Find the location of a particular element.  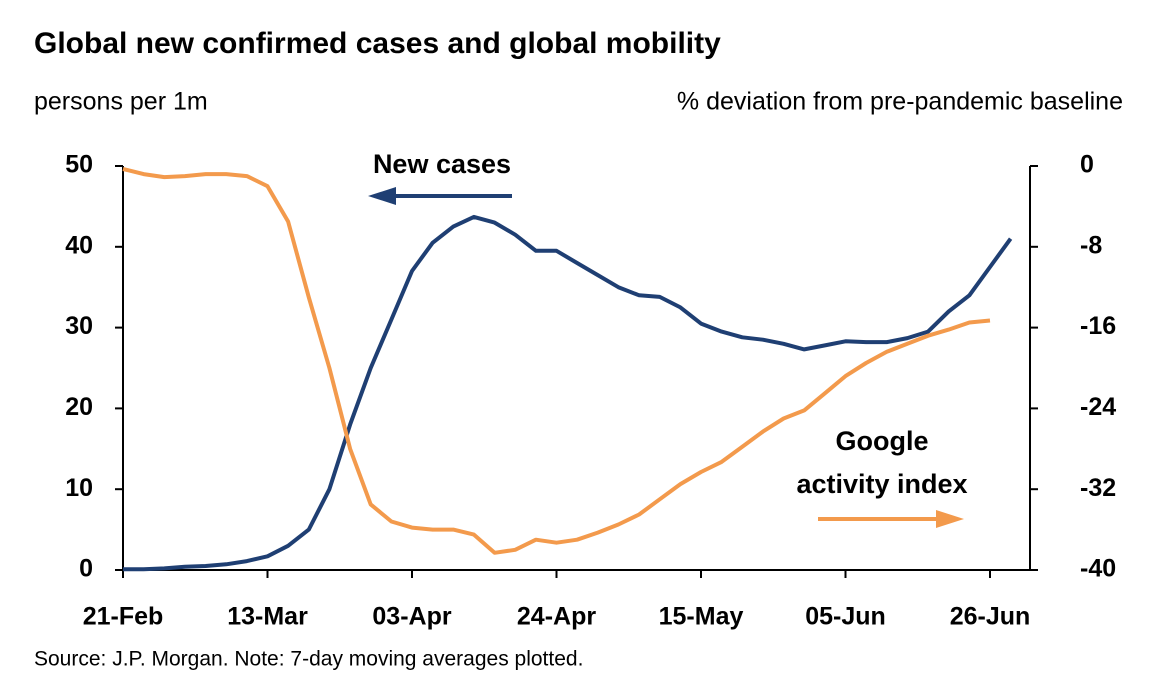

annotation: New cases is located at coordinates (442, 164).